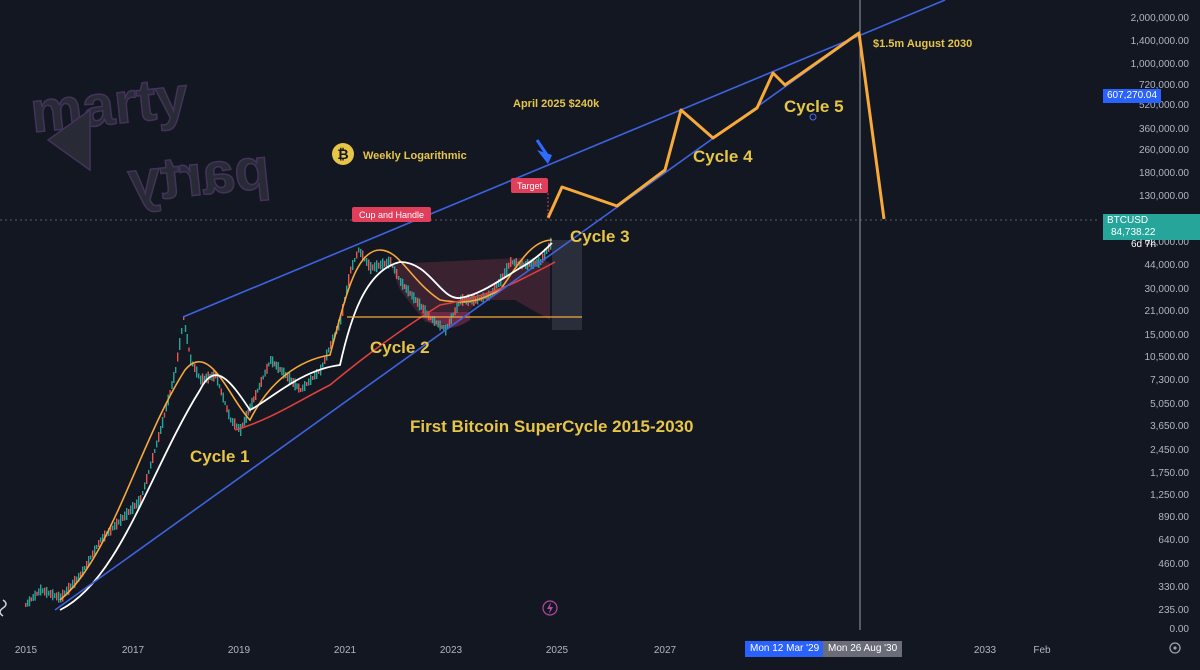  What do you see at coordinates (1180, 629) in the screenshot?
I see `price-tick-label: 0.00` at bounding box center [1180, 629].